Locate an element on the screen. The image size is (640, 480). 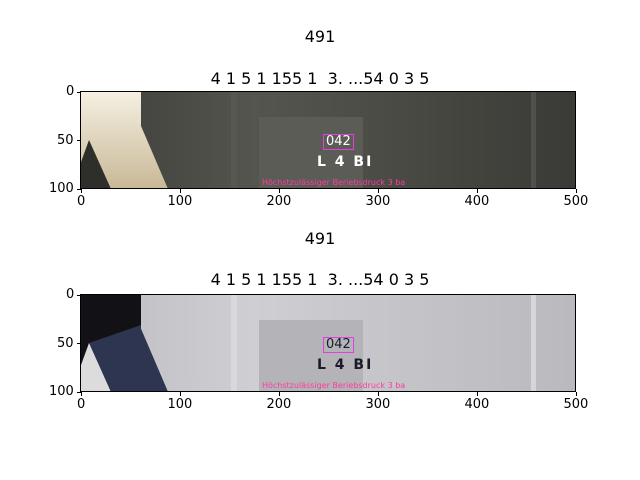
figure-suptitle-bottom: 491 is located at coordinates (320, 238).